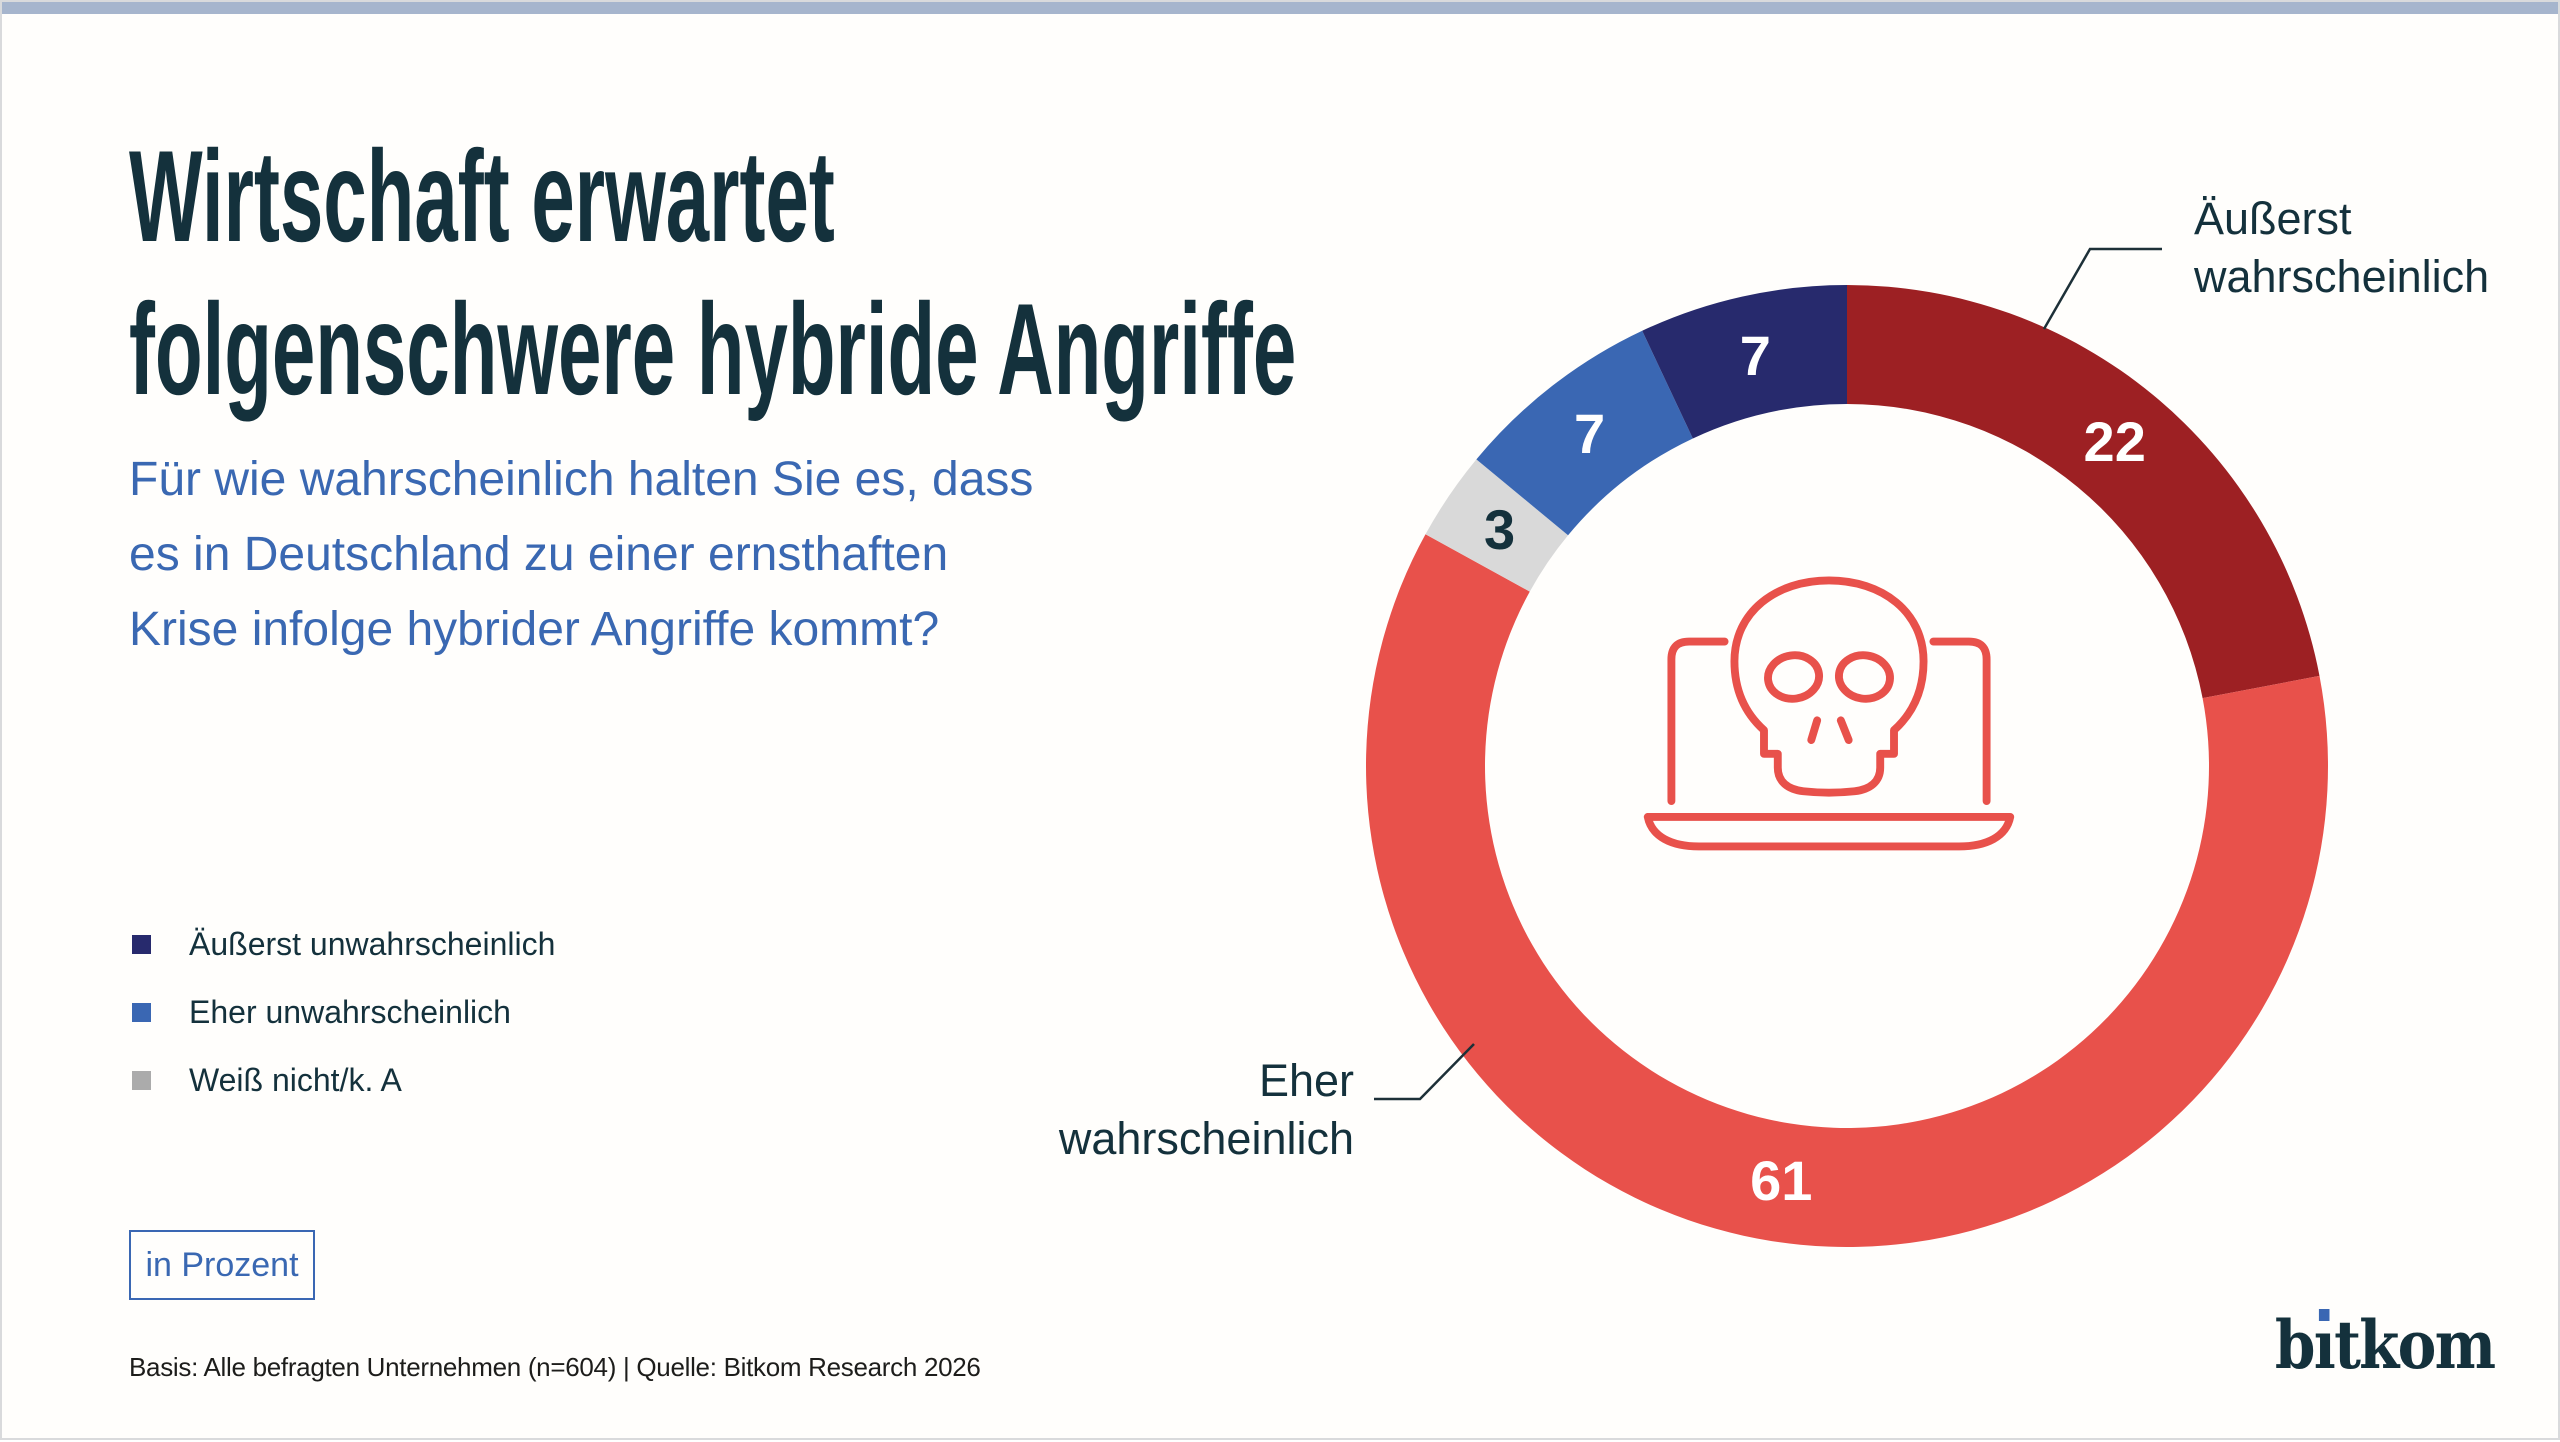 The height and width of the screenshot is (1442, 2560). I want to click on legend-item-eher-unwahrscheinlich: Eher unwahrscheinlich, so click(343, 1012).